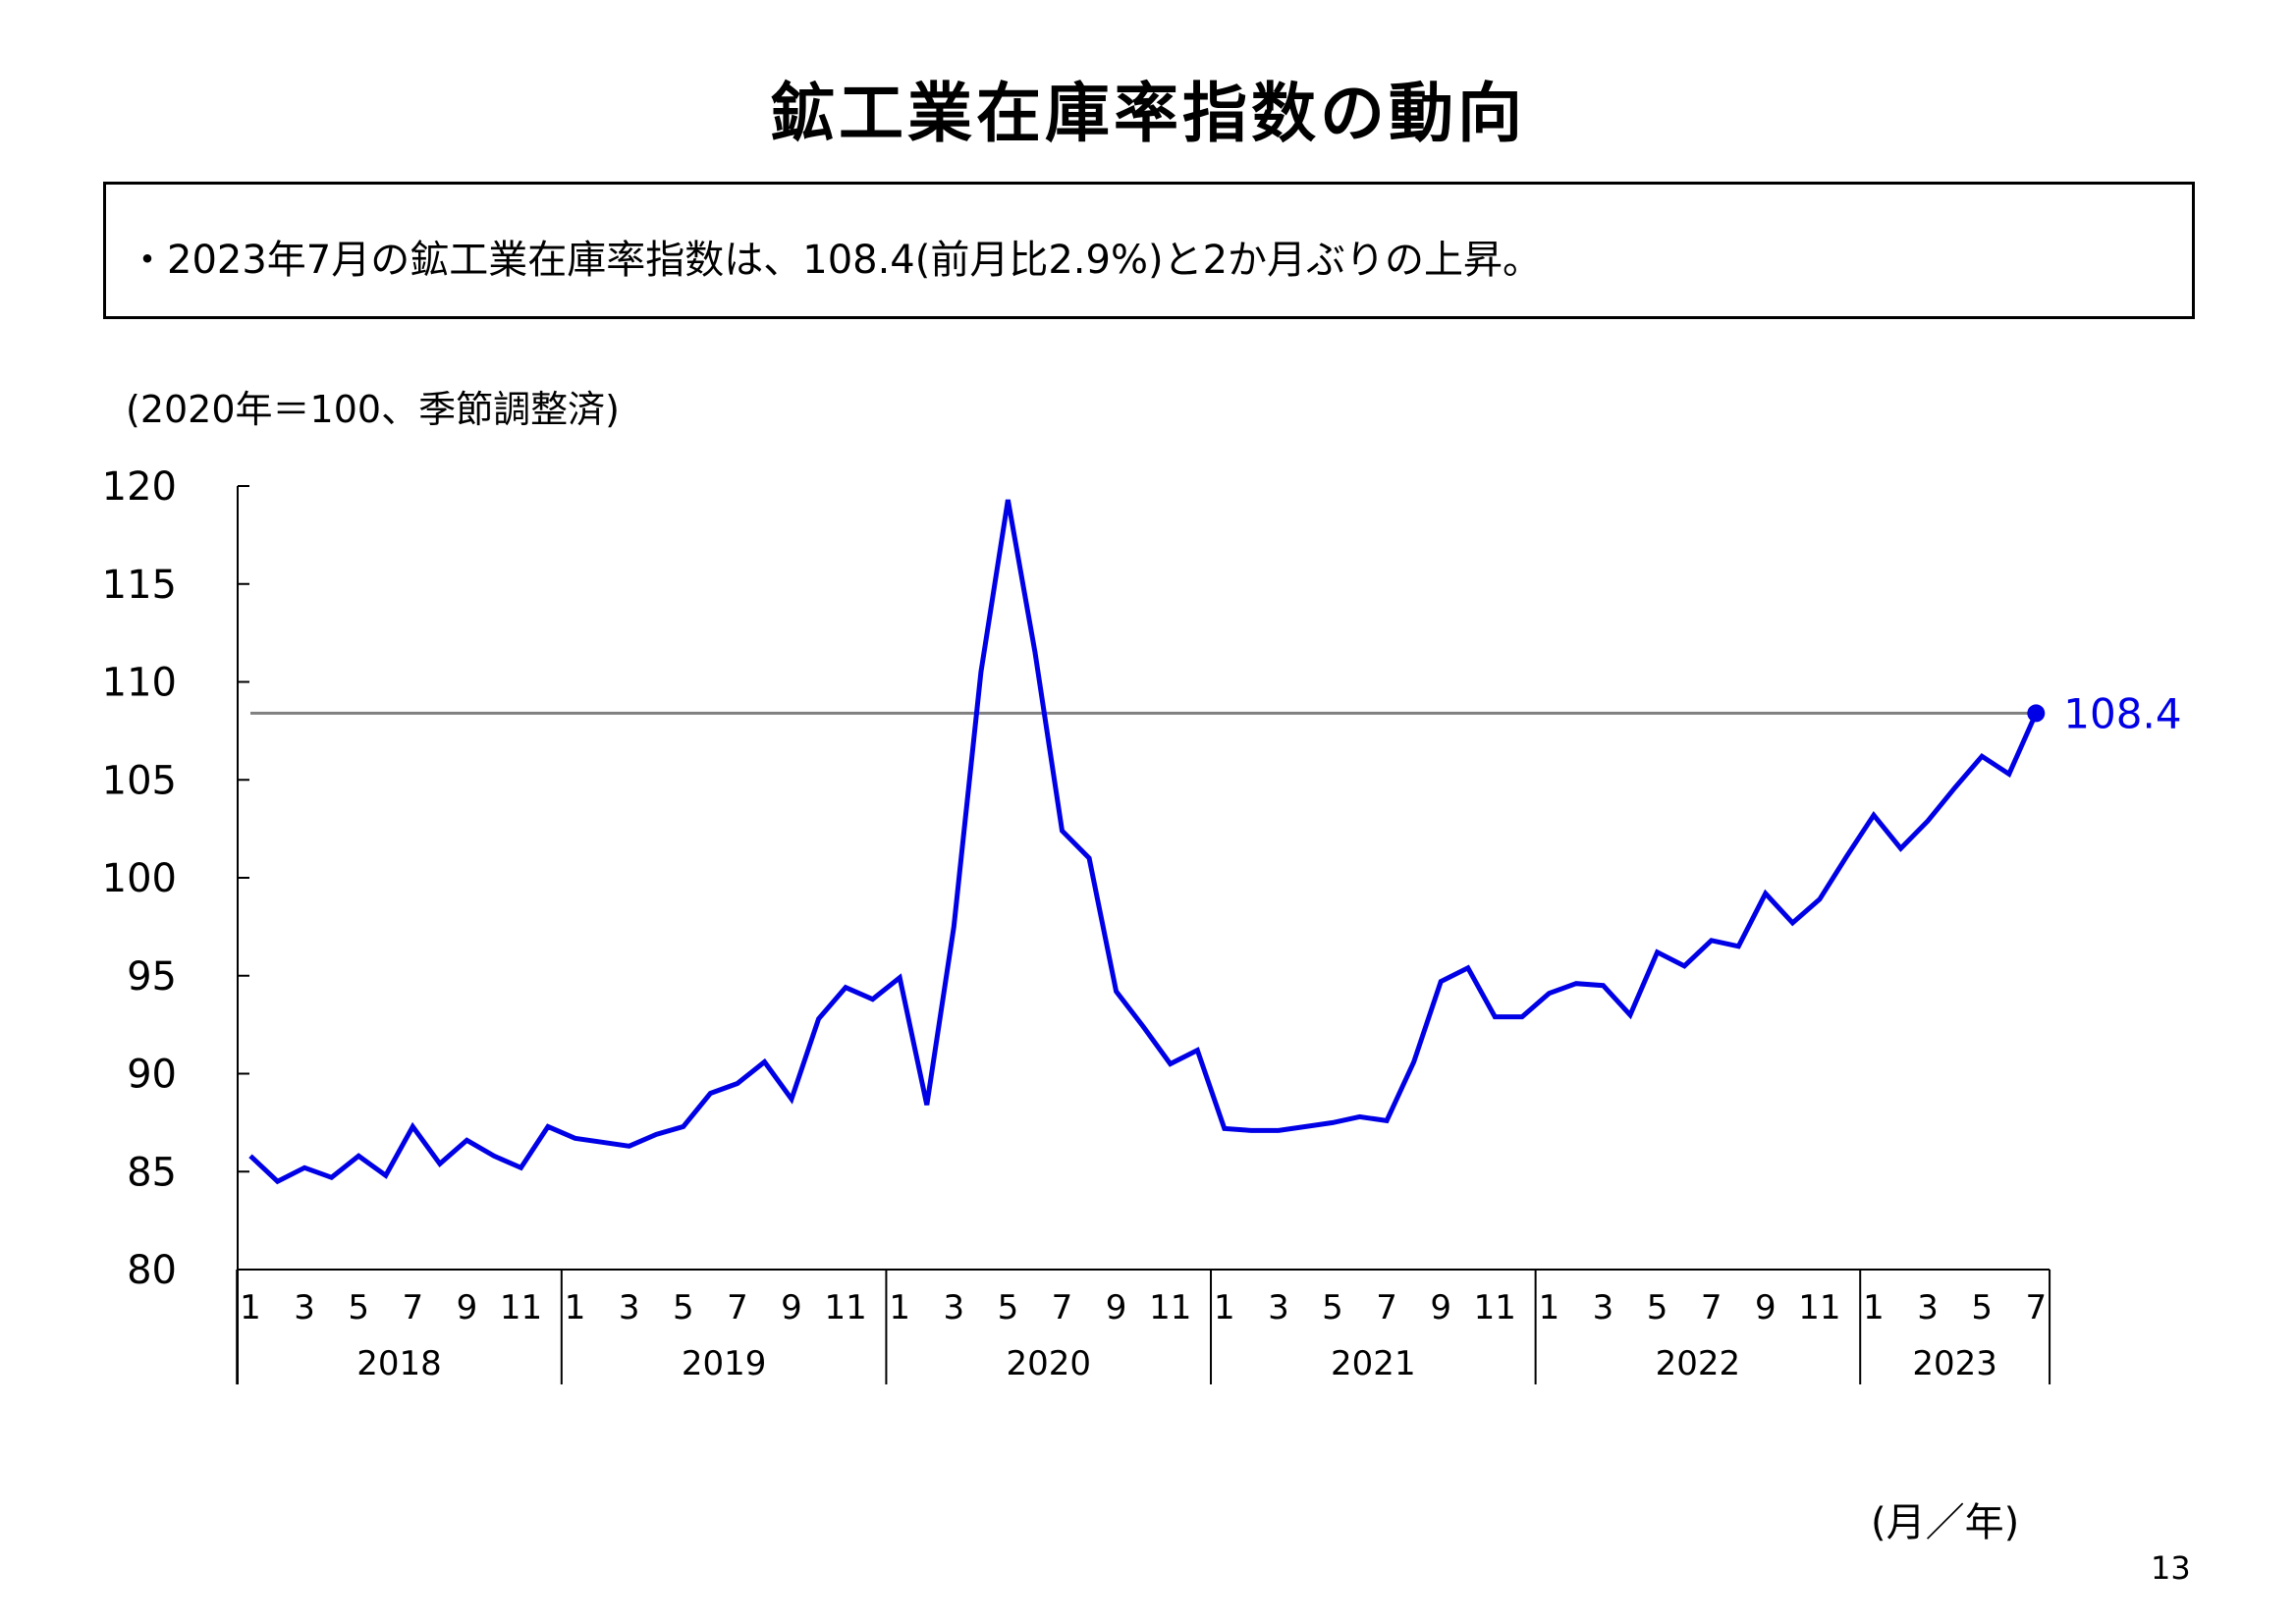  I want to click on y-tick-label: 105, so click(139, 780).